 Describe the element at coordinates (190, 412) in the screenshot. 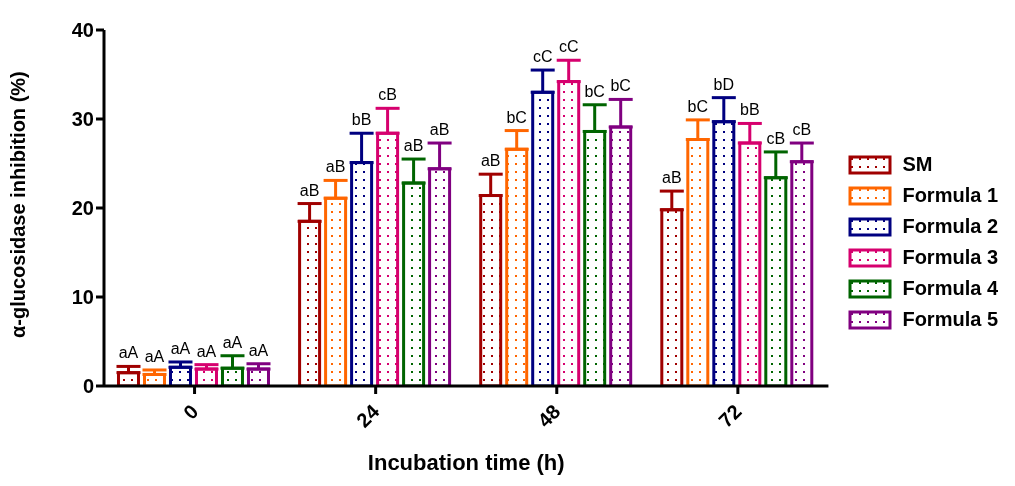

I see `x-tick-label: 0` at that location.